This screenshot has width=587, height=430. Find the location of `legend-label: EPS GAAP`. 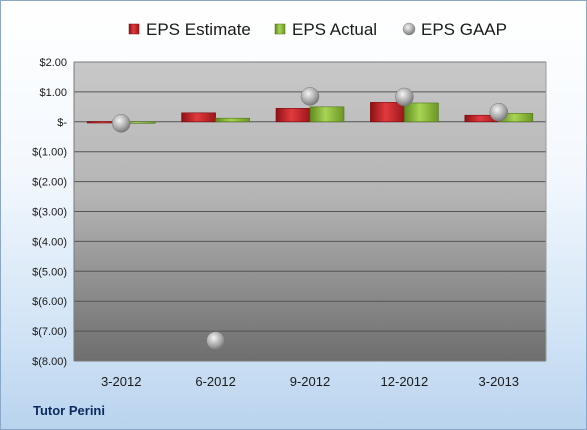

legend-label: EPS GAAP is located at coordinates (464, 29).